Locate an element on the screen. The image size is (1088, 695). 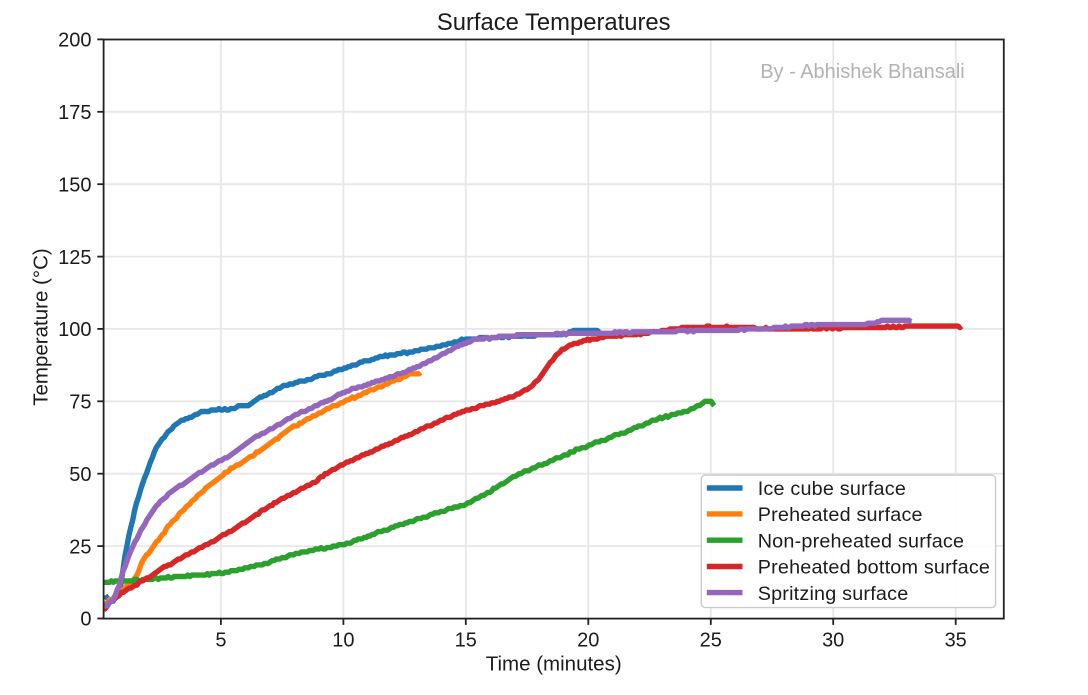
svg-text: Temperature (°C) is located at coordinates (41, 326).